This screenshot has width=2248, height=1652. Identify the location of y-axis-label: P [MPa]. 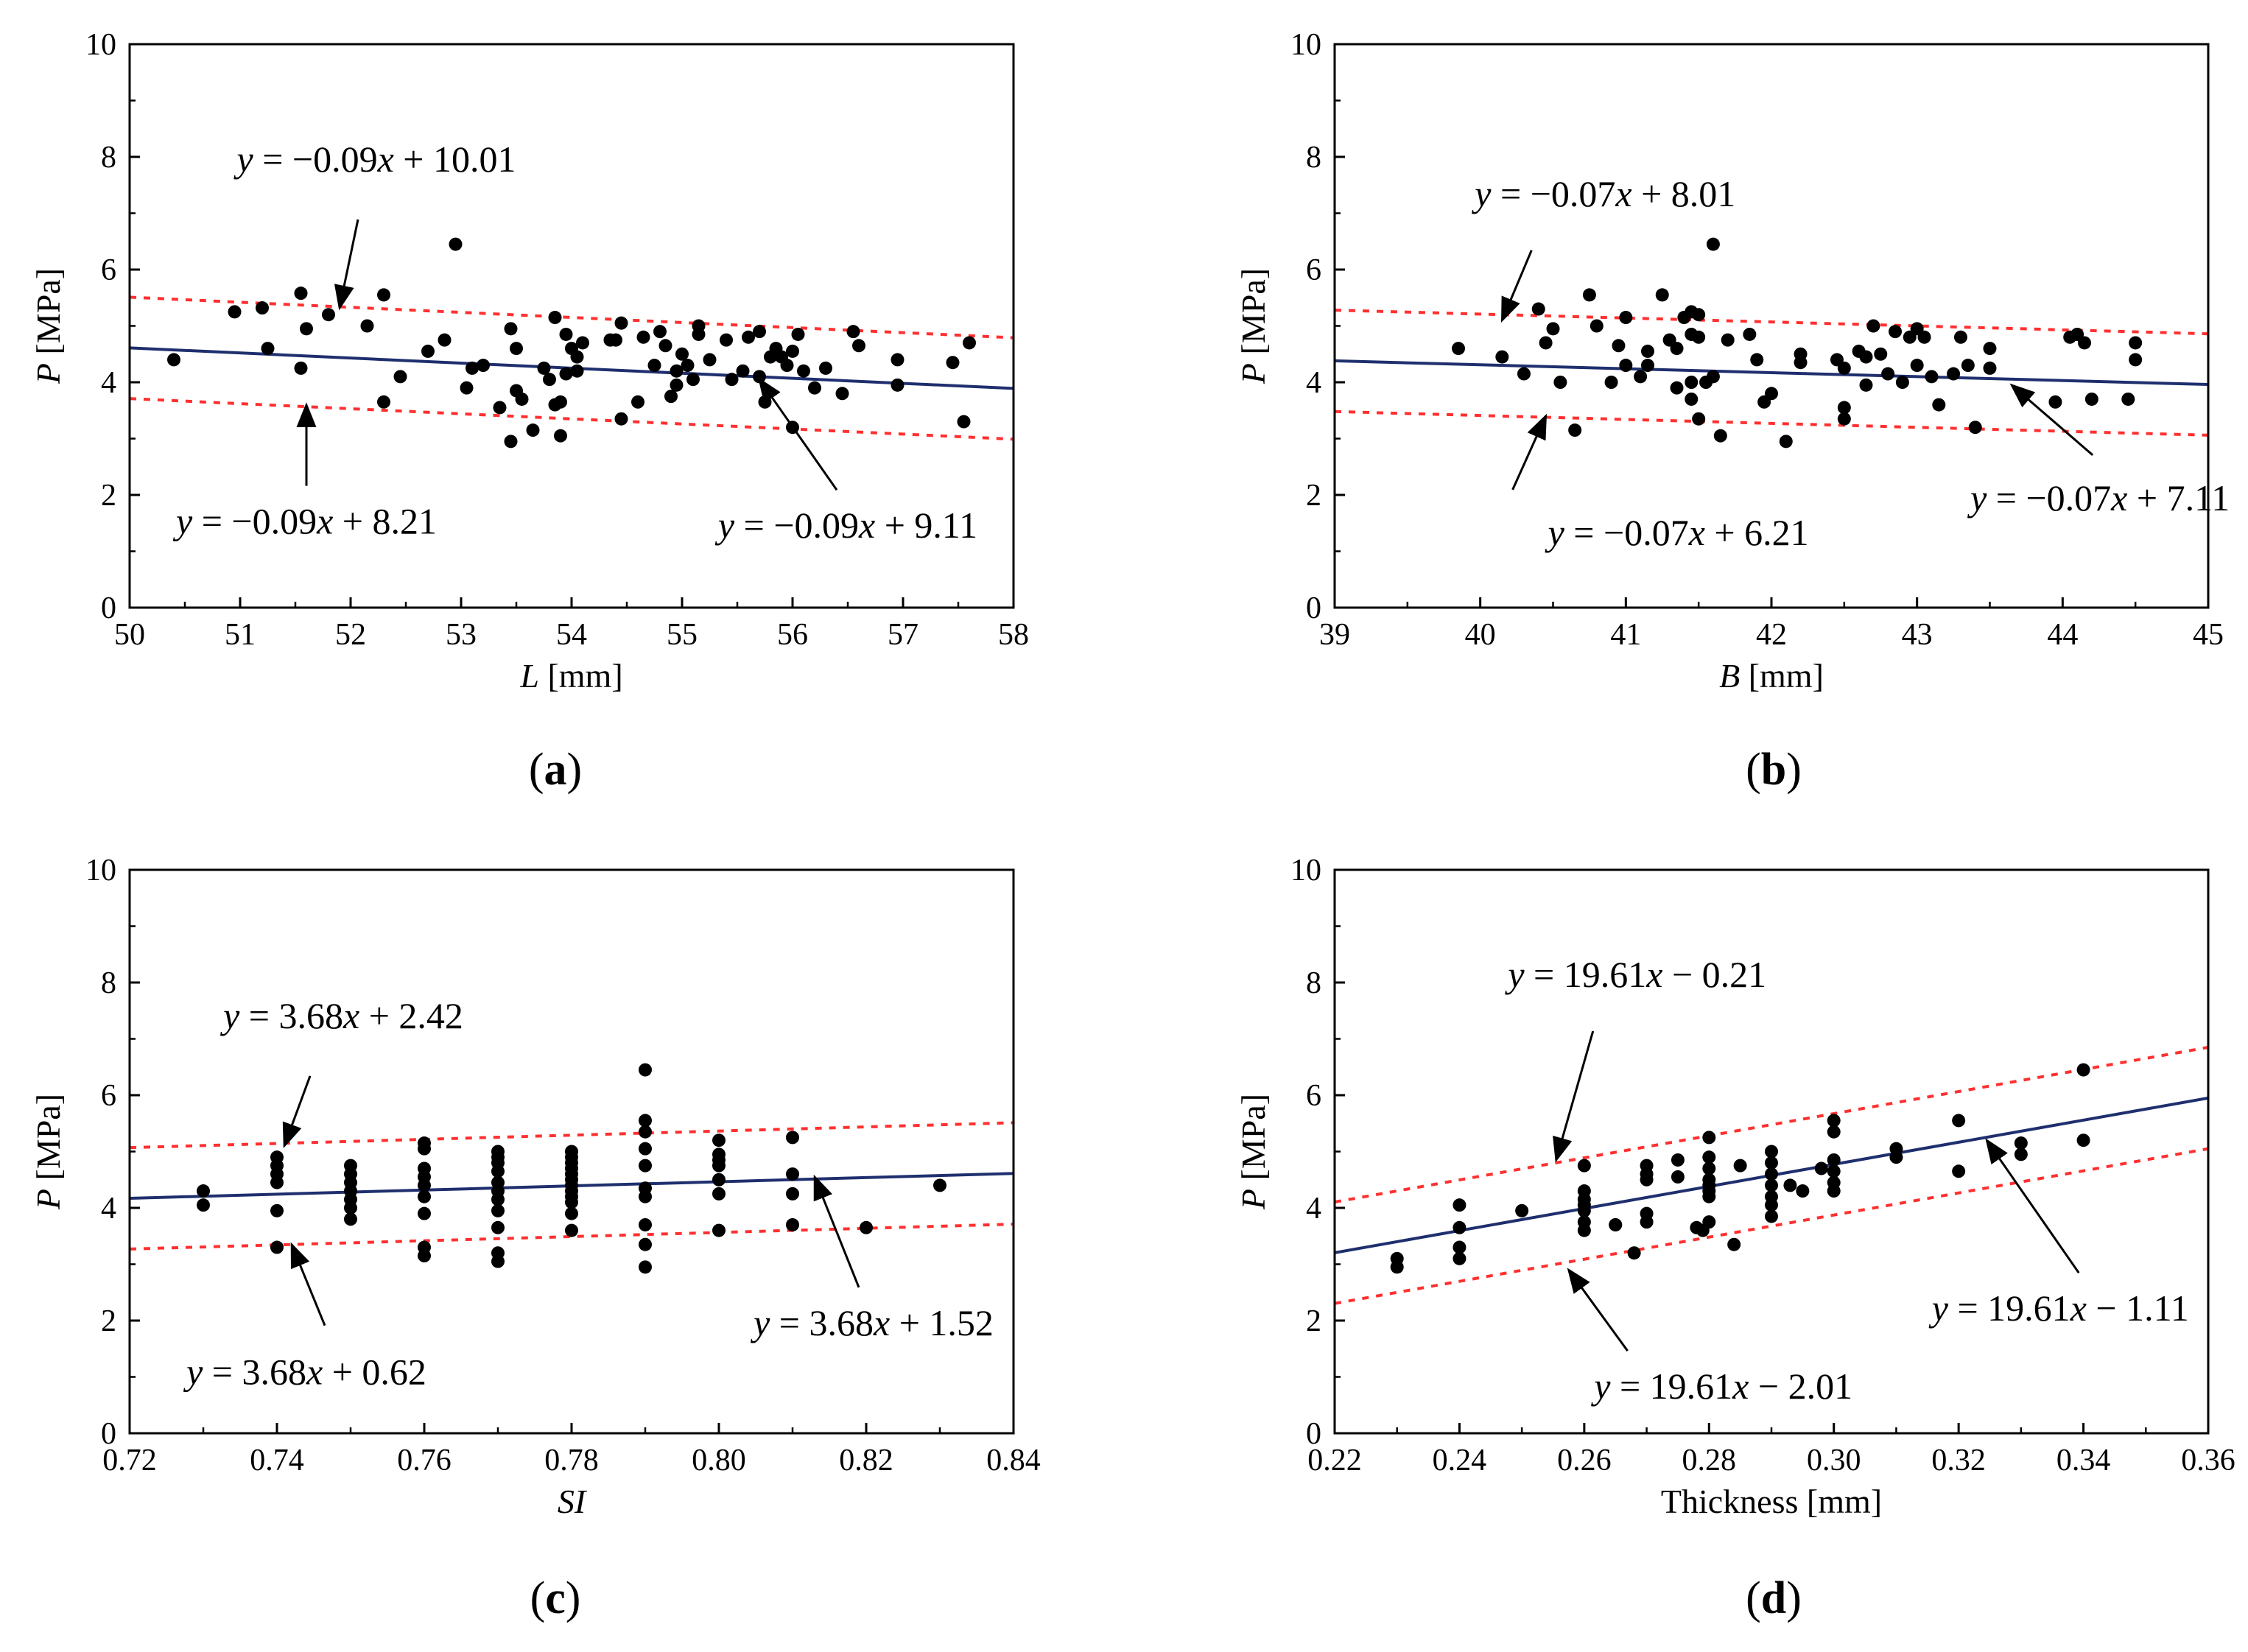
(48, 326).